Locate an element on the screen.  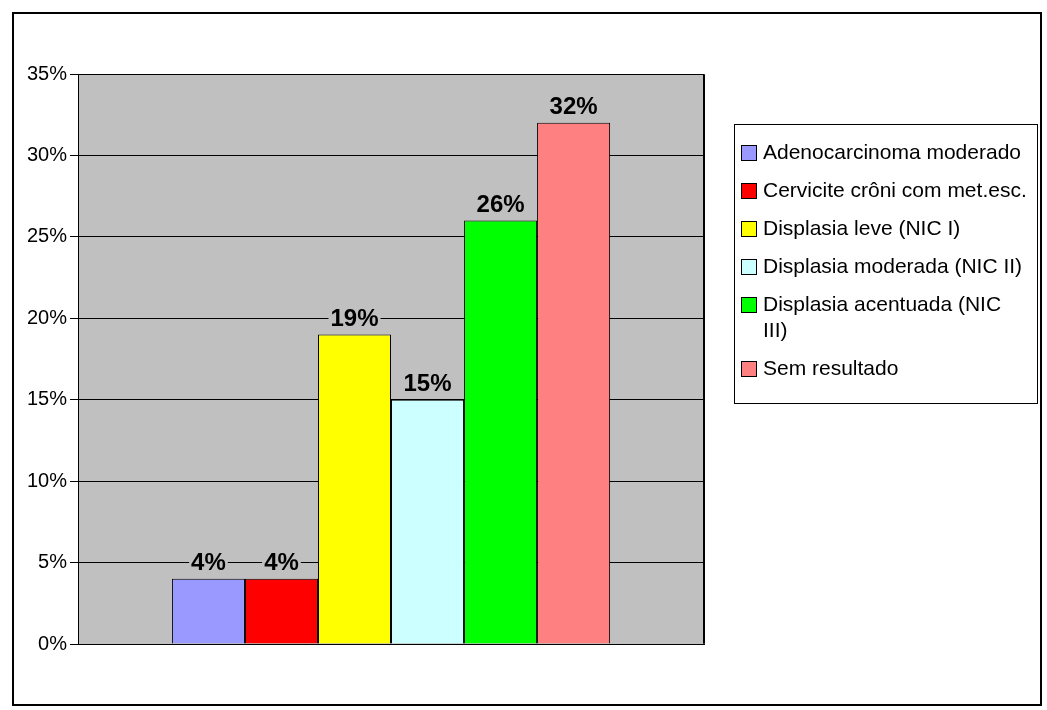
y-tick-label: 0% is located at coordinates (53, 642).